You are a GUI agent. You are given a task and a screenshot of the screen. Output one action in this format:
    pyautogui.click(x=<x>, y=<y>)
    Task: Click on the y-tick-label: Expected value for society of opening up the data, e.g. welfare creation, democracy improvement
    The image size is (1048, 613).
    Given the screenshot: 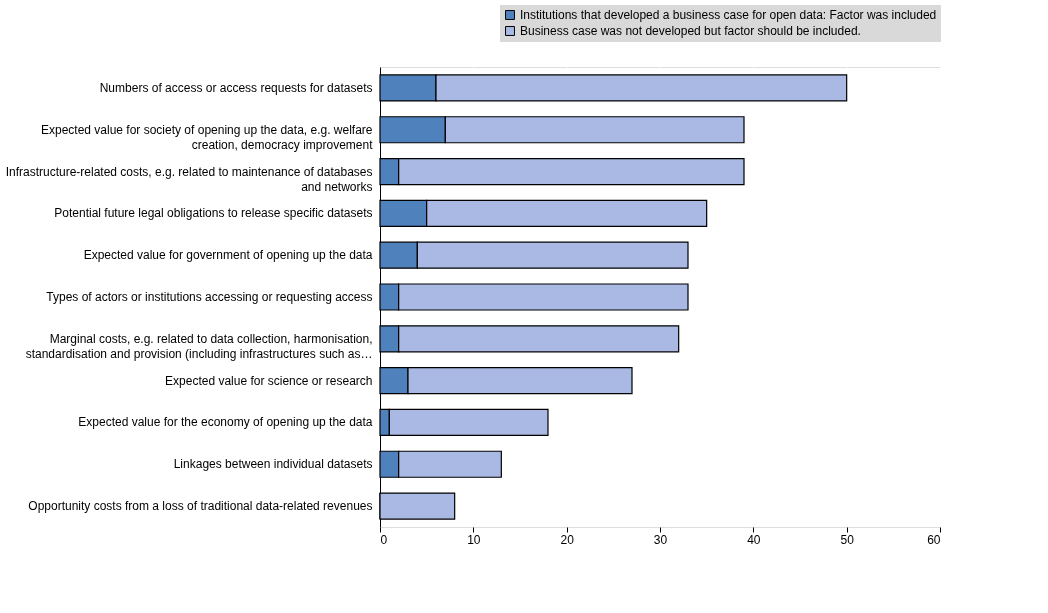 What is the action you would take?
    pyautogui.click(x=207, y=137)
    